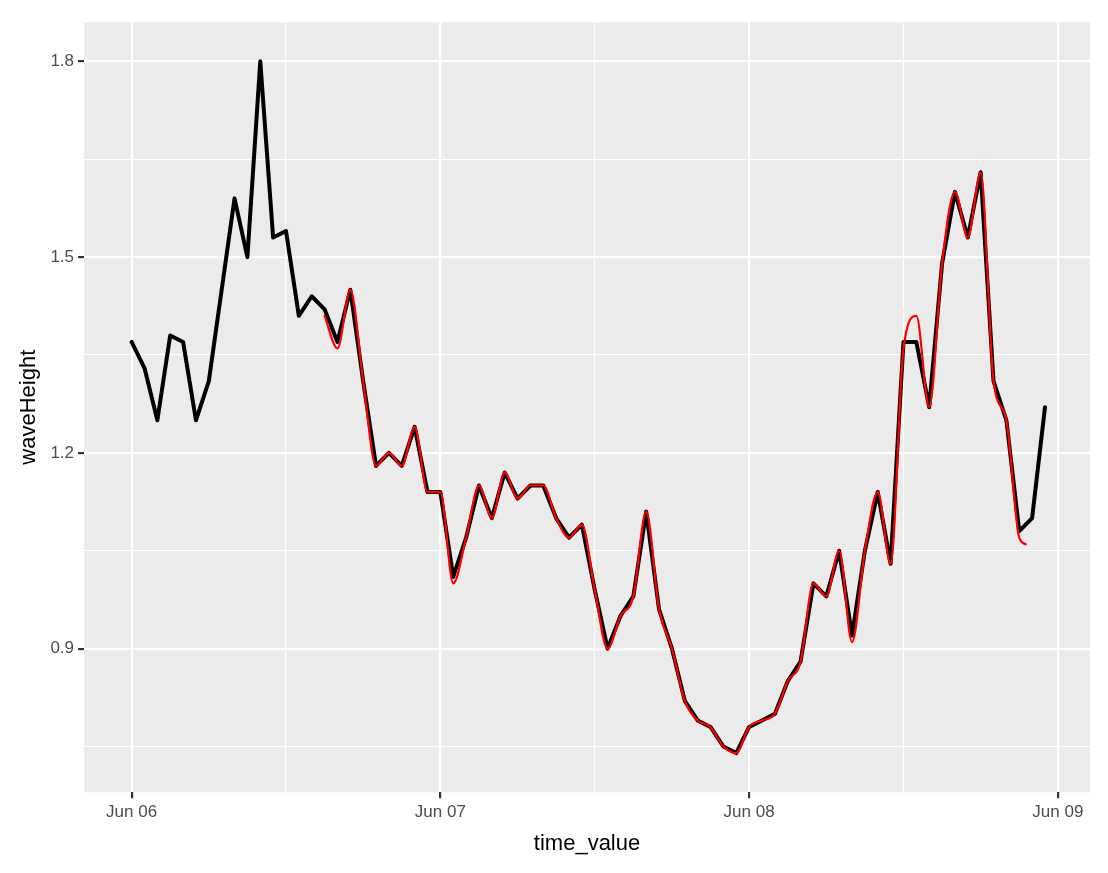  Describe the element at coordinates (132, 812) in the screenshot. I see `x-tick-label: Jun 06` at that location.